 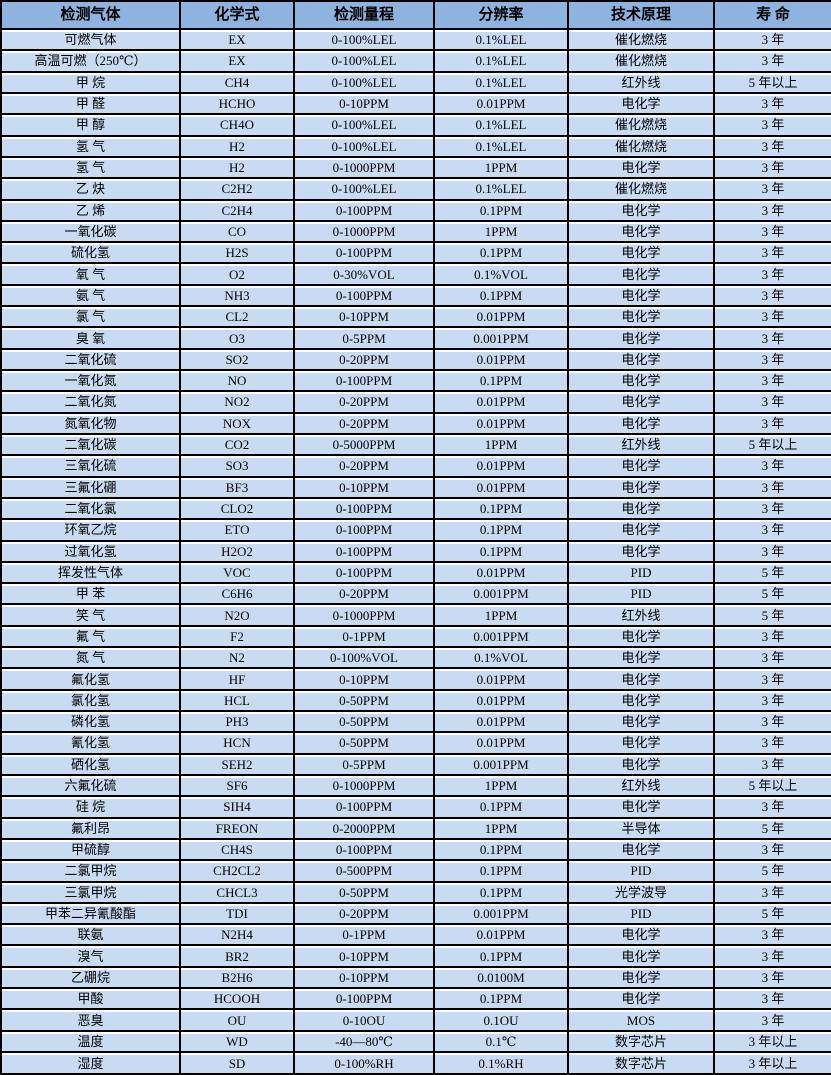 I want to click on cell-gas: 一氧化氮, so click(x=90, y=380).